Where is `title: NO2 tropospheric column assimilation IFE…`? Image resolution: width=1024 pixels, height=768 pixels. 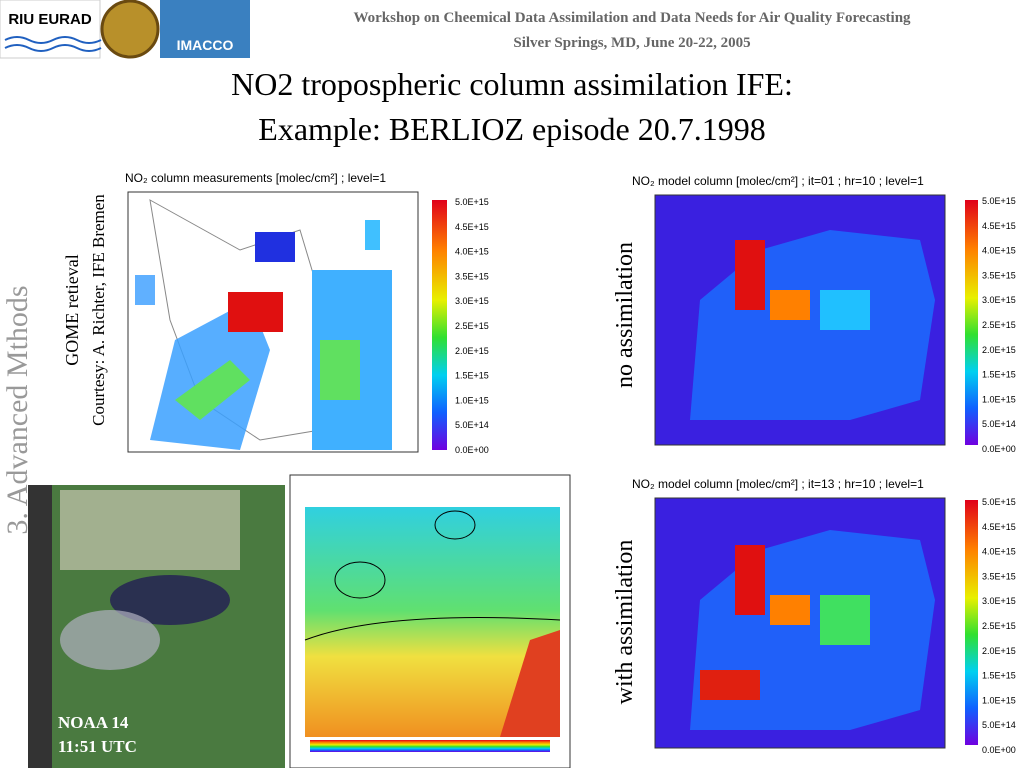 title: NO2 tropospheric column assimilation IFE… is located at coordinates (512, 84).